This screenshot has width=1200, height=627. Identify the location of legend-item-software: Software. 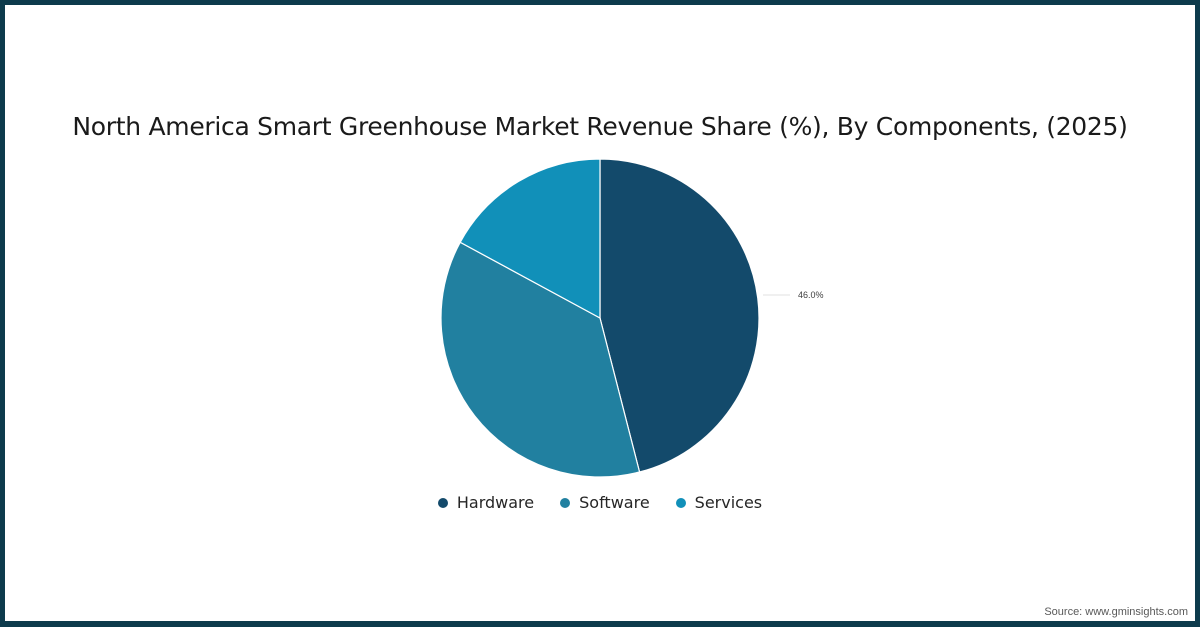
(605, 502).